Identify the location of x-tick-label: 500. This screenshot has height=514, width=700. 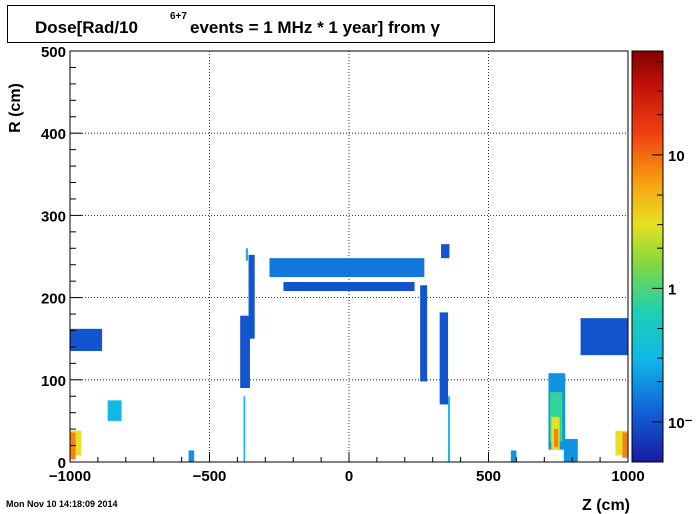
(488, 476).